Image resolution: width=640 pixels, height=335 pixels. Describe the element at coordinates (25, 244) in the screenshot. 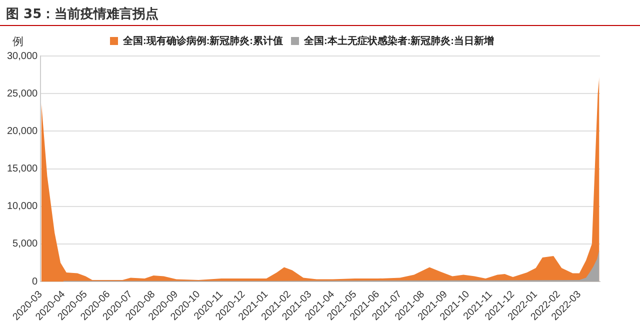

I see `y-tick-label: 5,000` at that location.